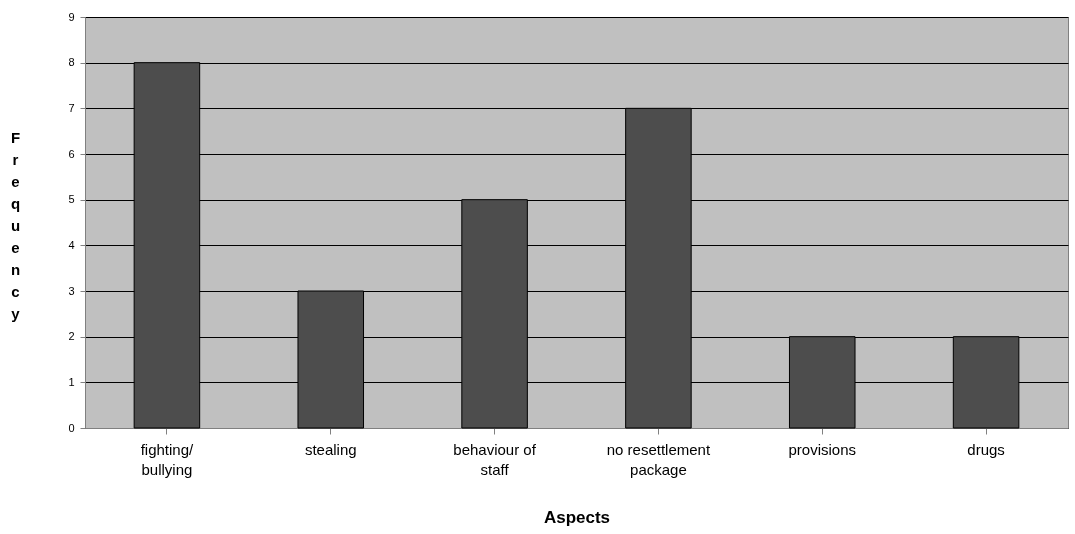 This screenshot has height=534, width=1075. I want to click on text: Frequency, so click(15, 225).